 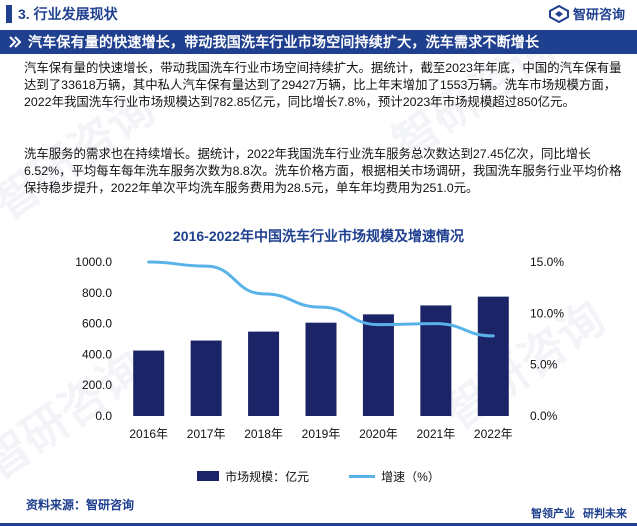 What do you see at coordinates (558, 13) in the screenshot?
I see `brand-logo-icon` at bounding box center [558, 13].